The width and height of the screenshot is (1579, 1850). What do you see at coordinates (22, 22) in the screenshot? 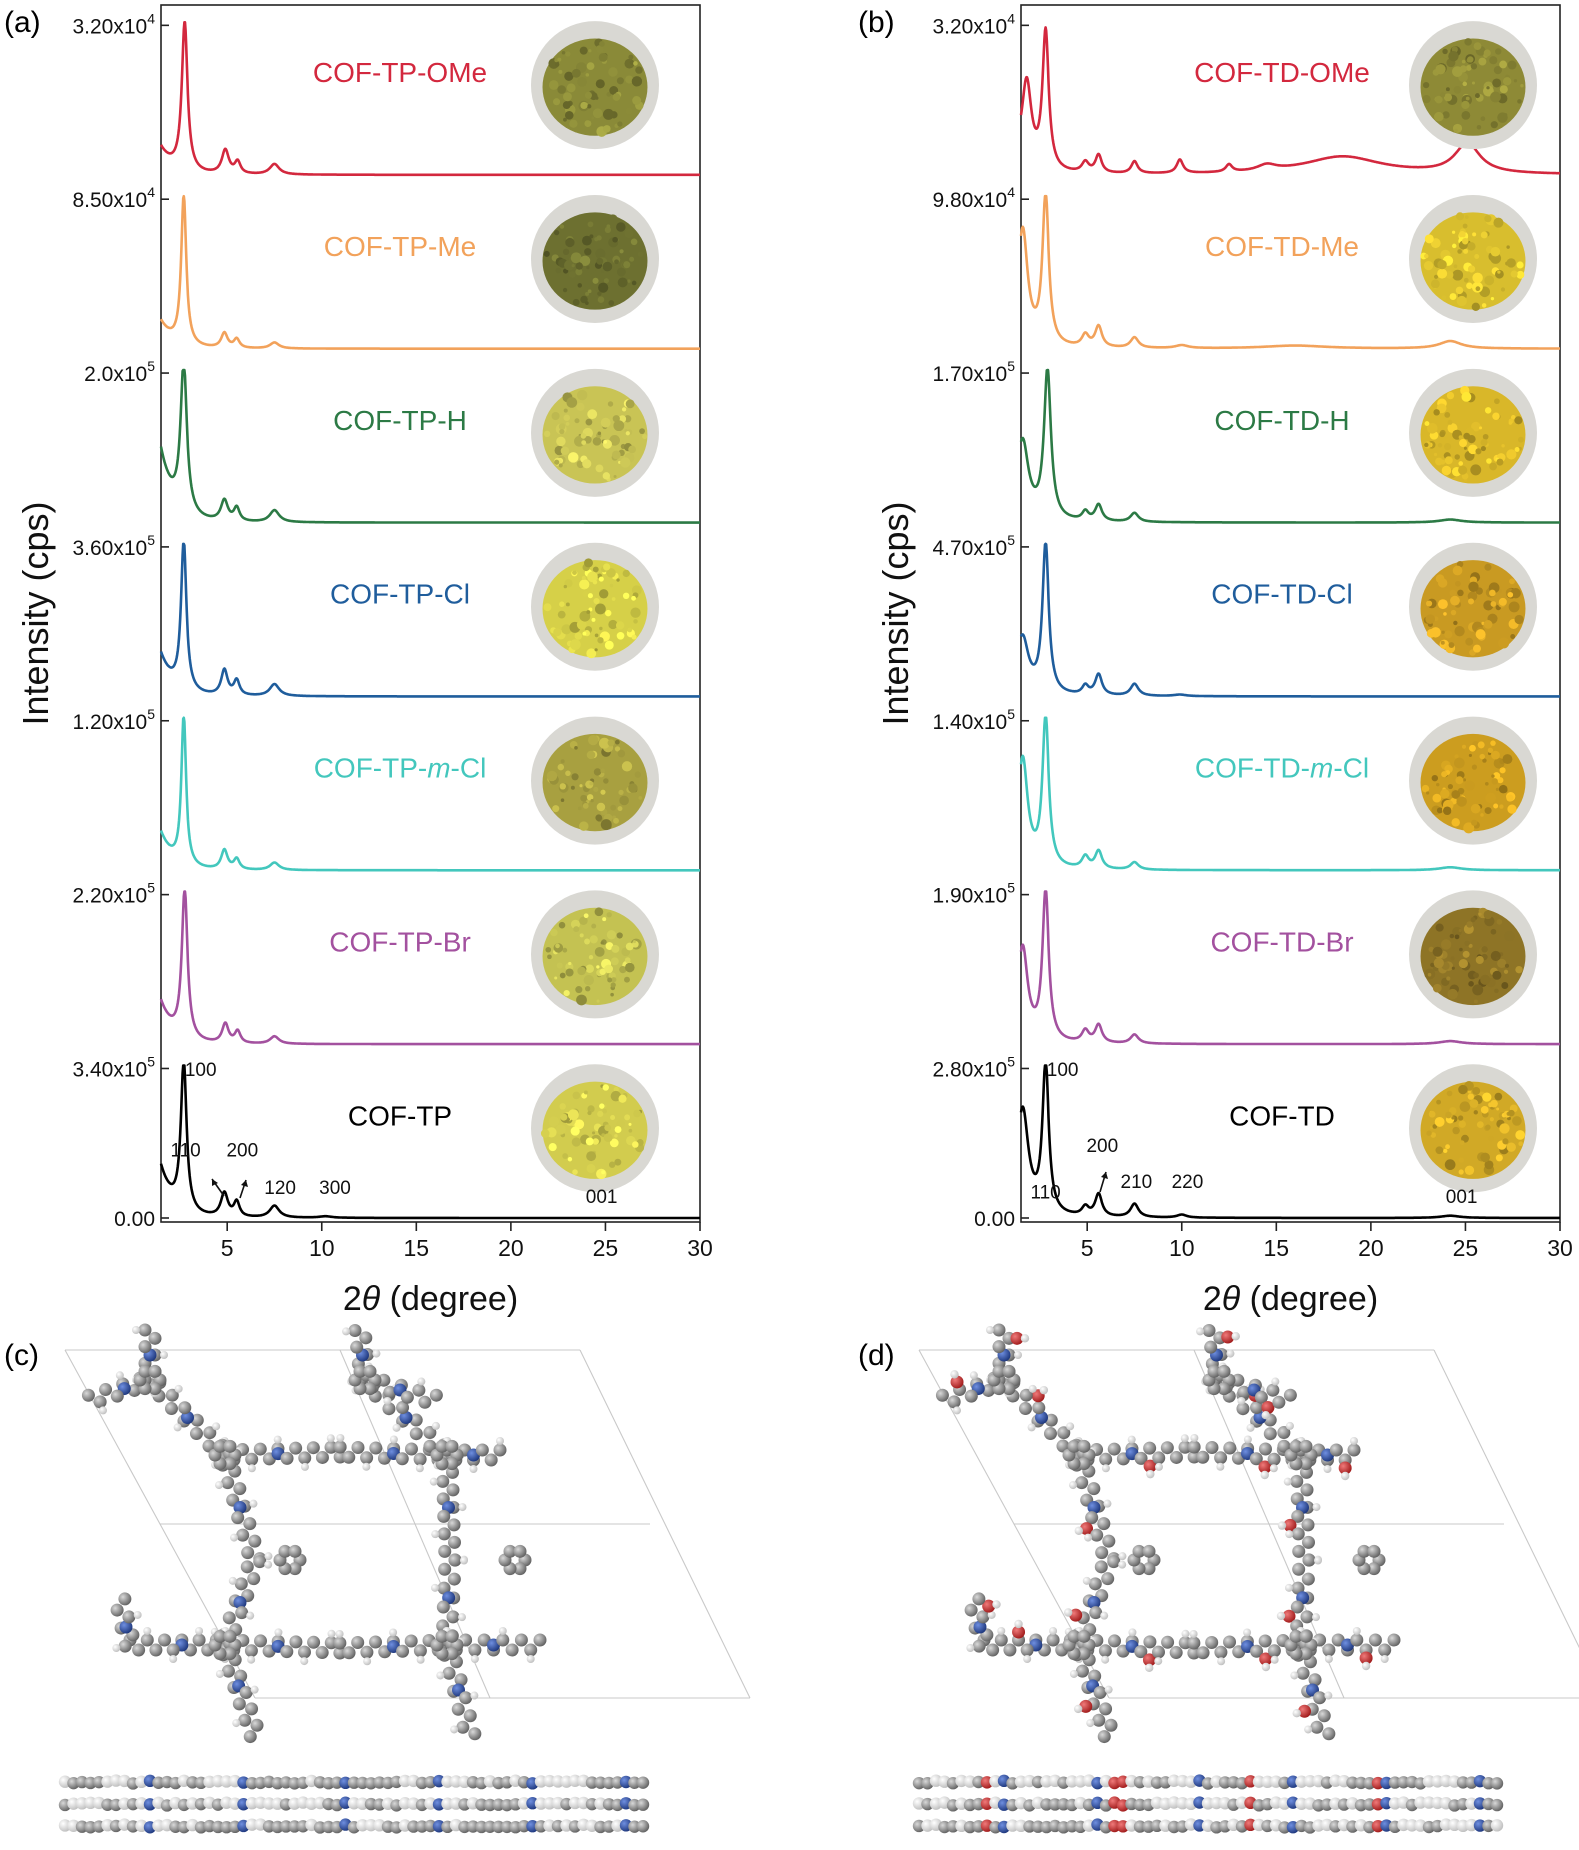
I see `panel-label-a: (a)` at bounding box center [22, 22].